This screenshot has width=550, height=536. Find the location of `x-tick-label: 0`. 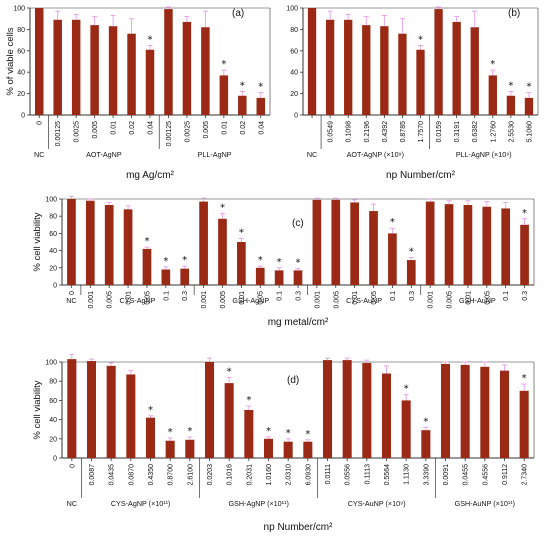

x-tick-label: 0 is located at coordinates (72, 466).